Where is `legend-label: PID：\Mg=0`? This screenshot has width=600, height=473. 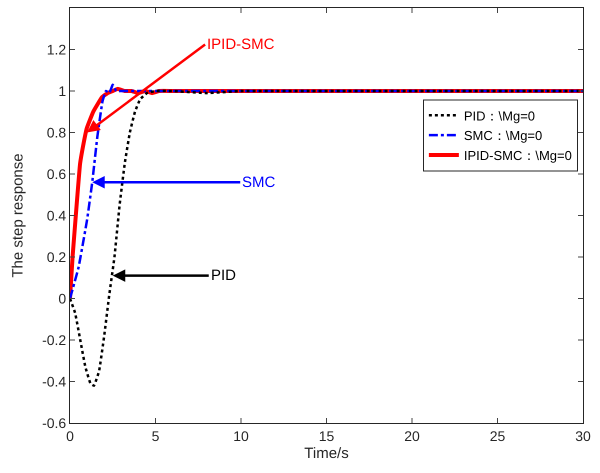 legend-label: PID：\Mg=0 is located at coordinates (500, 116).